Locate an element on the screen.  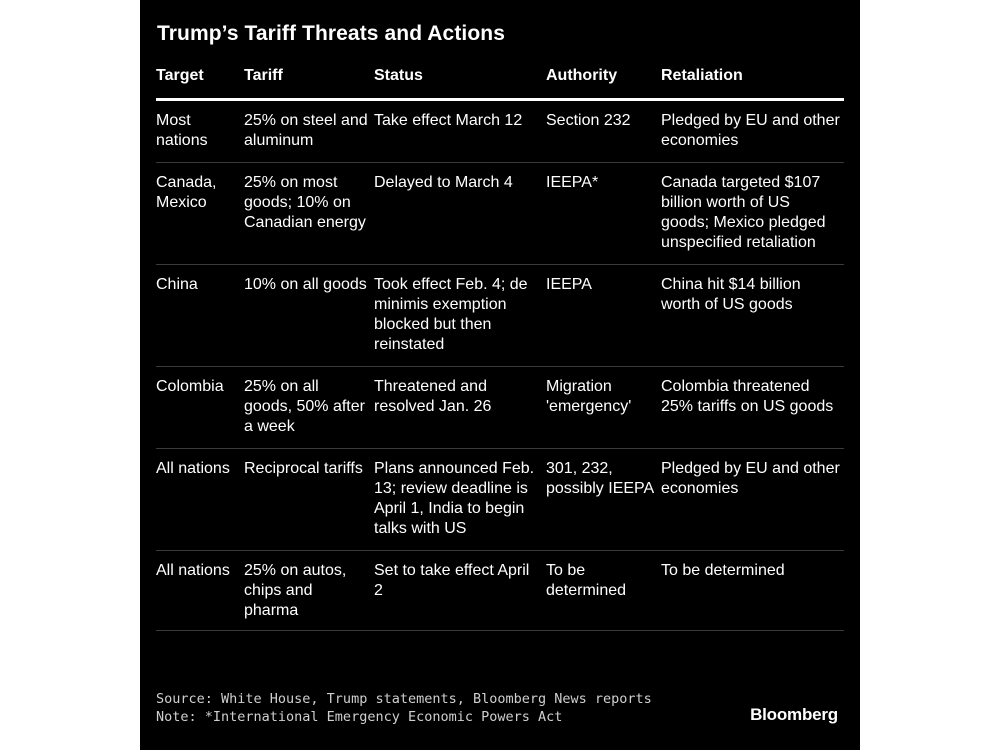
cell-tariff: Reciprocal tariffs is located at coordinates (309, 499).